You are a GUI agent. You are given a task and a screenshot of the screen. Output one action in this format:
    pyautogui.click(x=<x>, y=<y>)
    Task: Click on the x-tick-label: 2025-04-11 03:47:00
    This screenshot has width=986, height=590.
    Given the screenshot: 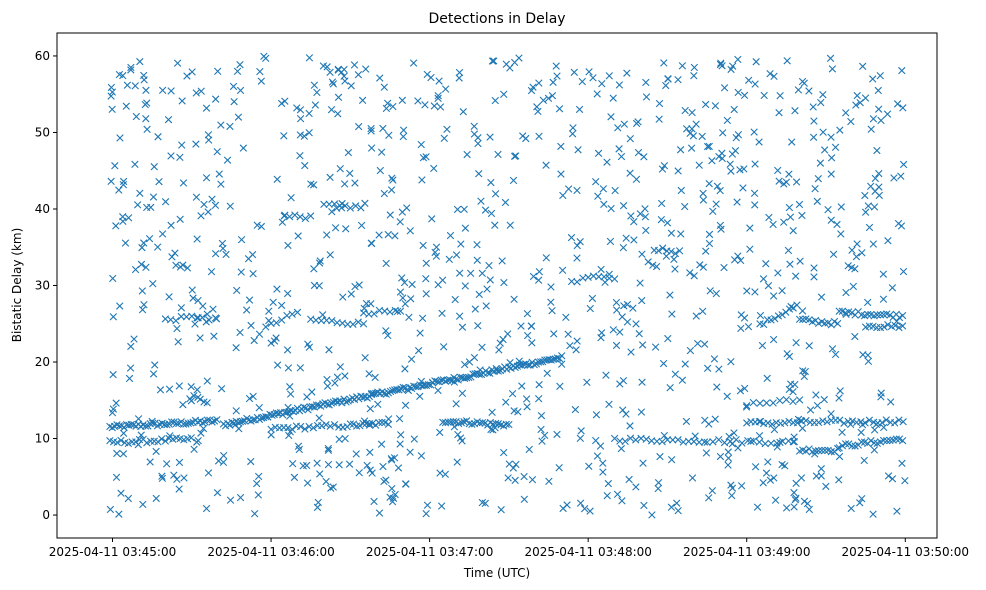 What is the action you would take?
    pyautogui.click(x=429, y=552)
    